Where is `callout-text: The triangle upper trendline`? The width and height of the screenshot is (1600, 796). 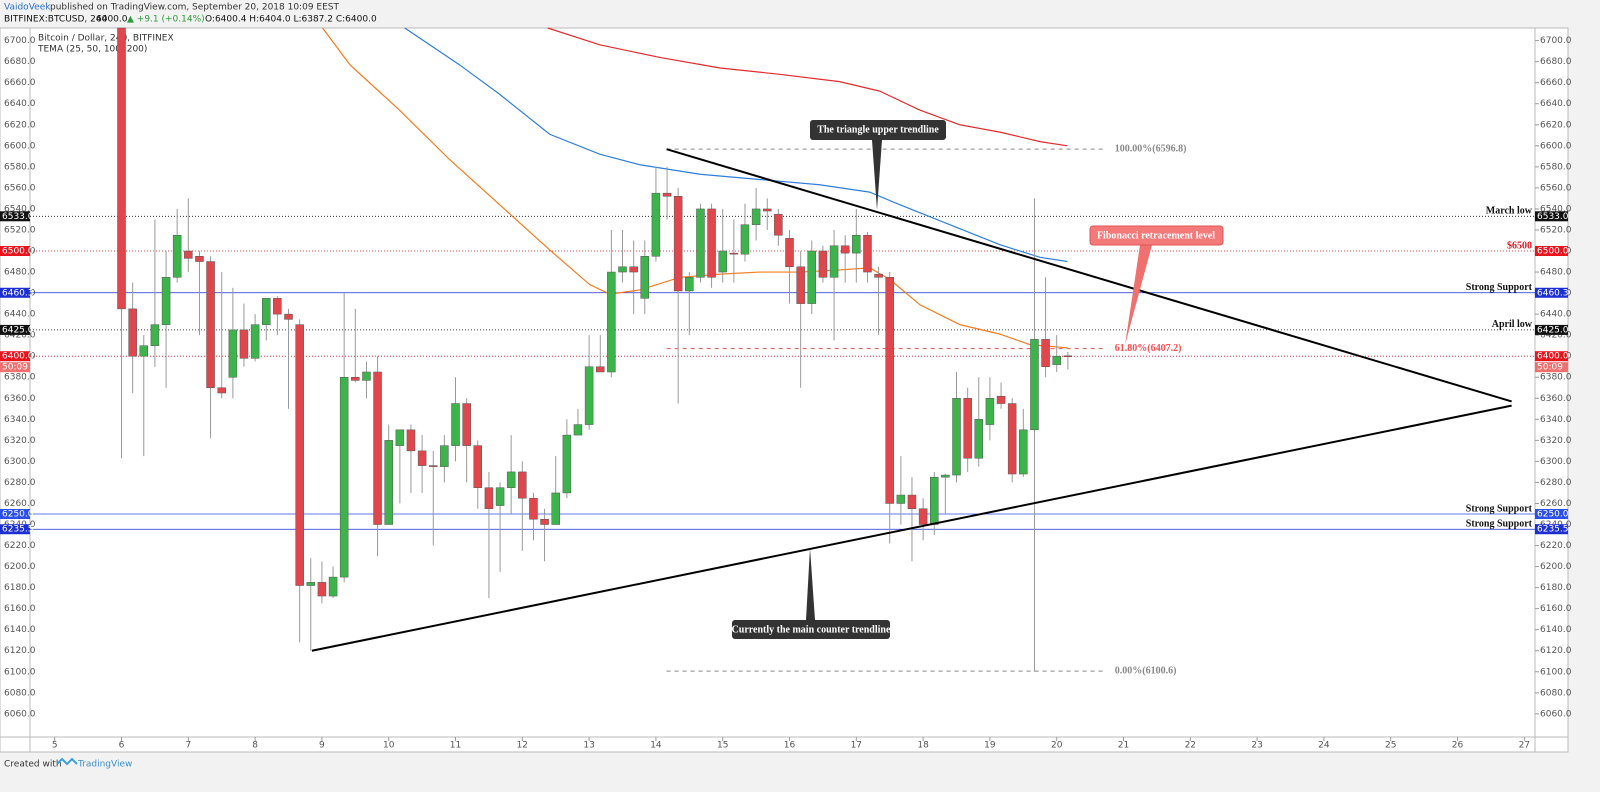 callout-text: The triangle upper trendline is located at coordinates (878, 129).